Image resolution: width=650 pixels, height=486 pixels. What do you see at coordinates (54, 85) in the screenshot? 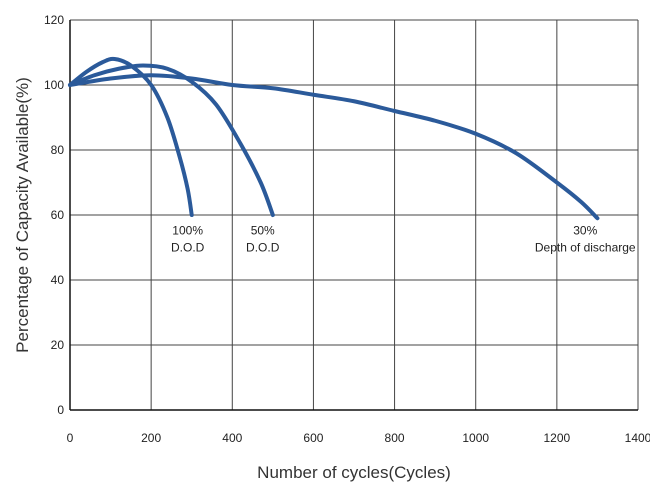
I see `y-tick-label: 100` at bounding box center [54, 85].